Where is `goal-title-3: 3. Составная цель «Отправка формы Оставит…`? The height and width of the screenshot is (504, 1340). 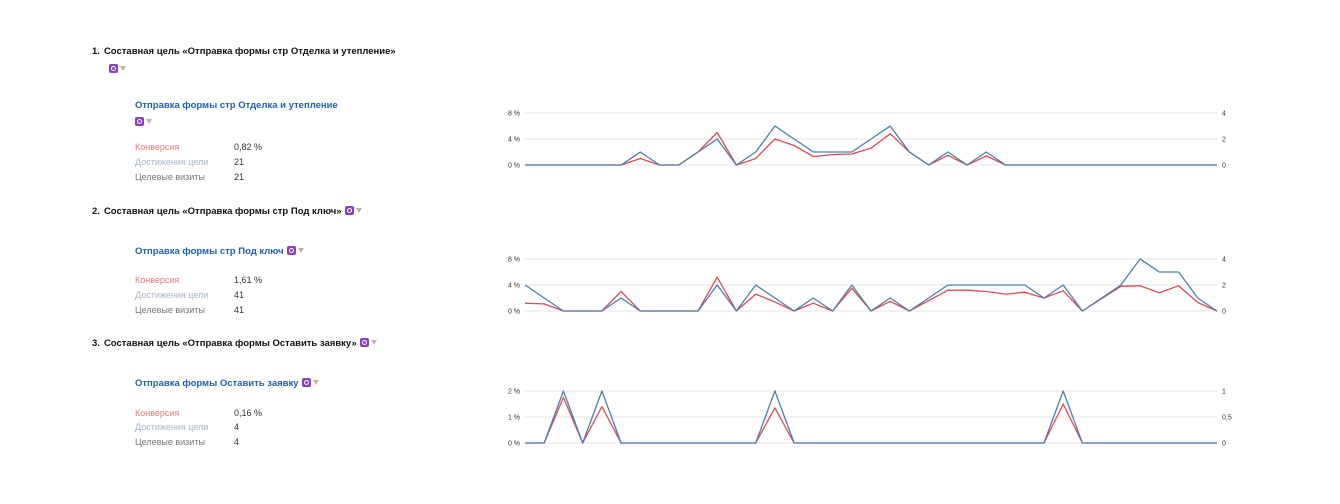 goal-title-3: 3. Составная цель «Отправка формы Оставит… is located at coordinates (234, 343).